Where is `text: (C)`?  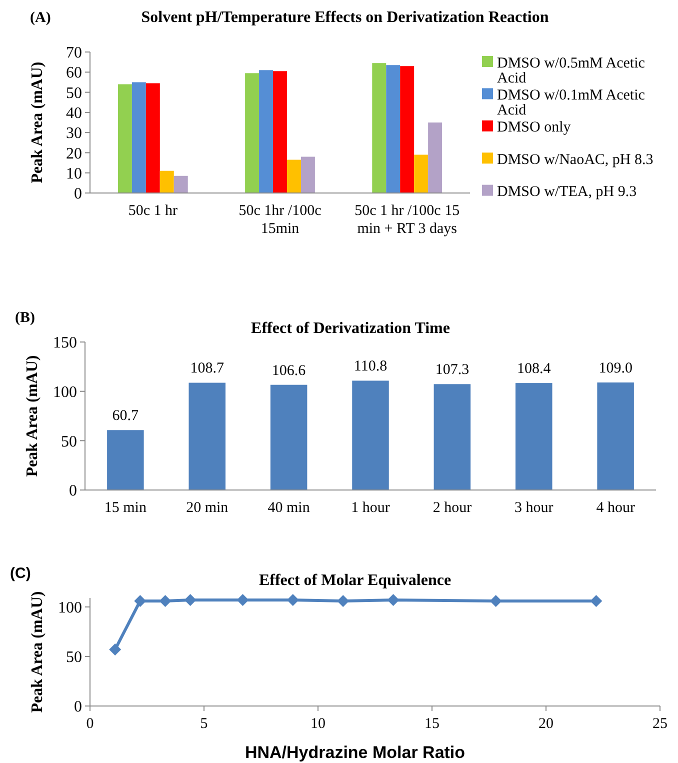
text: (C) is located at coordinates (20, 573).